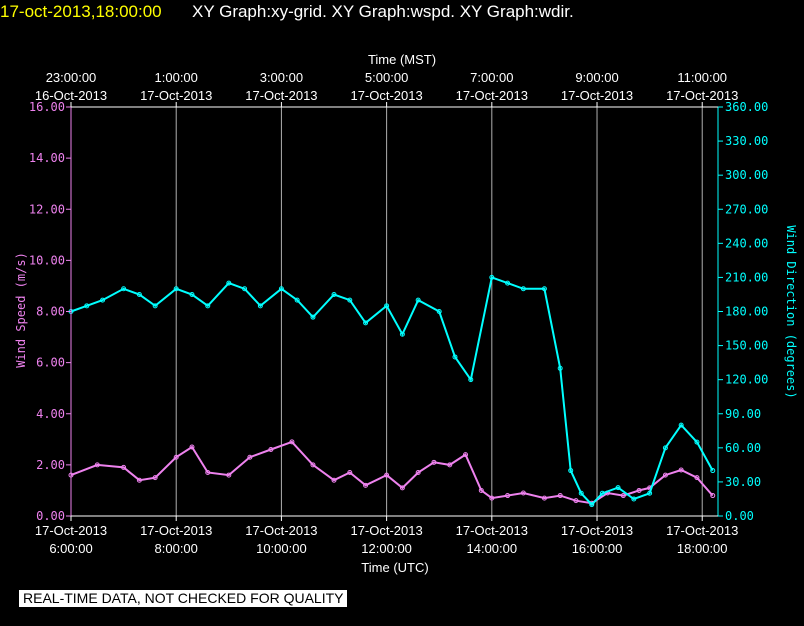 This screenshot has width=804, height=626. I want to click on x-tick-label-top-time: 11:00:00, so click(702, 77).